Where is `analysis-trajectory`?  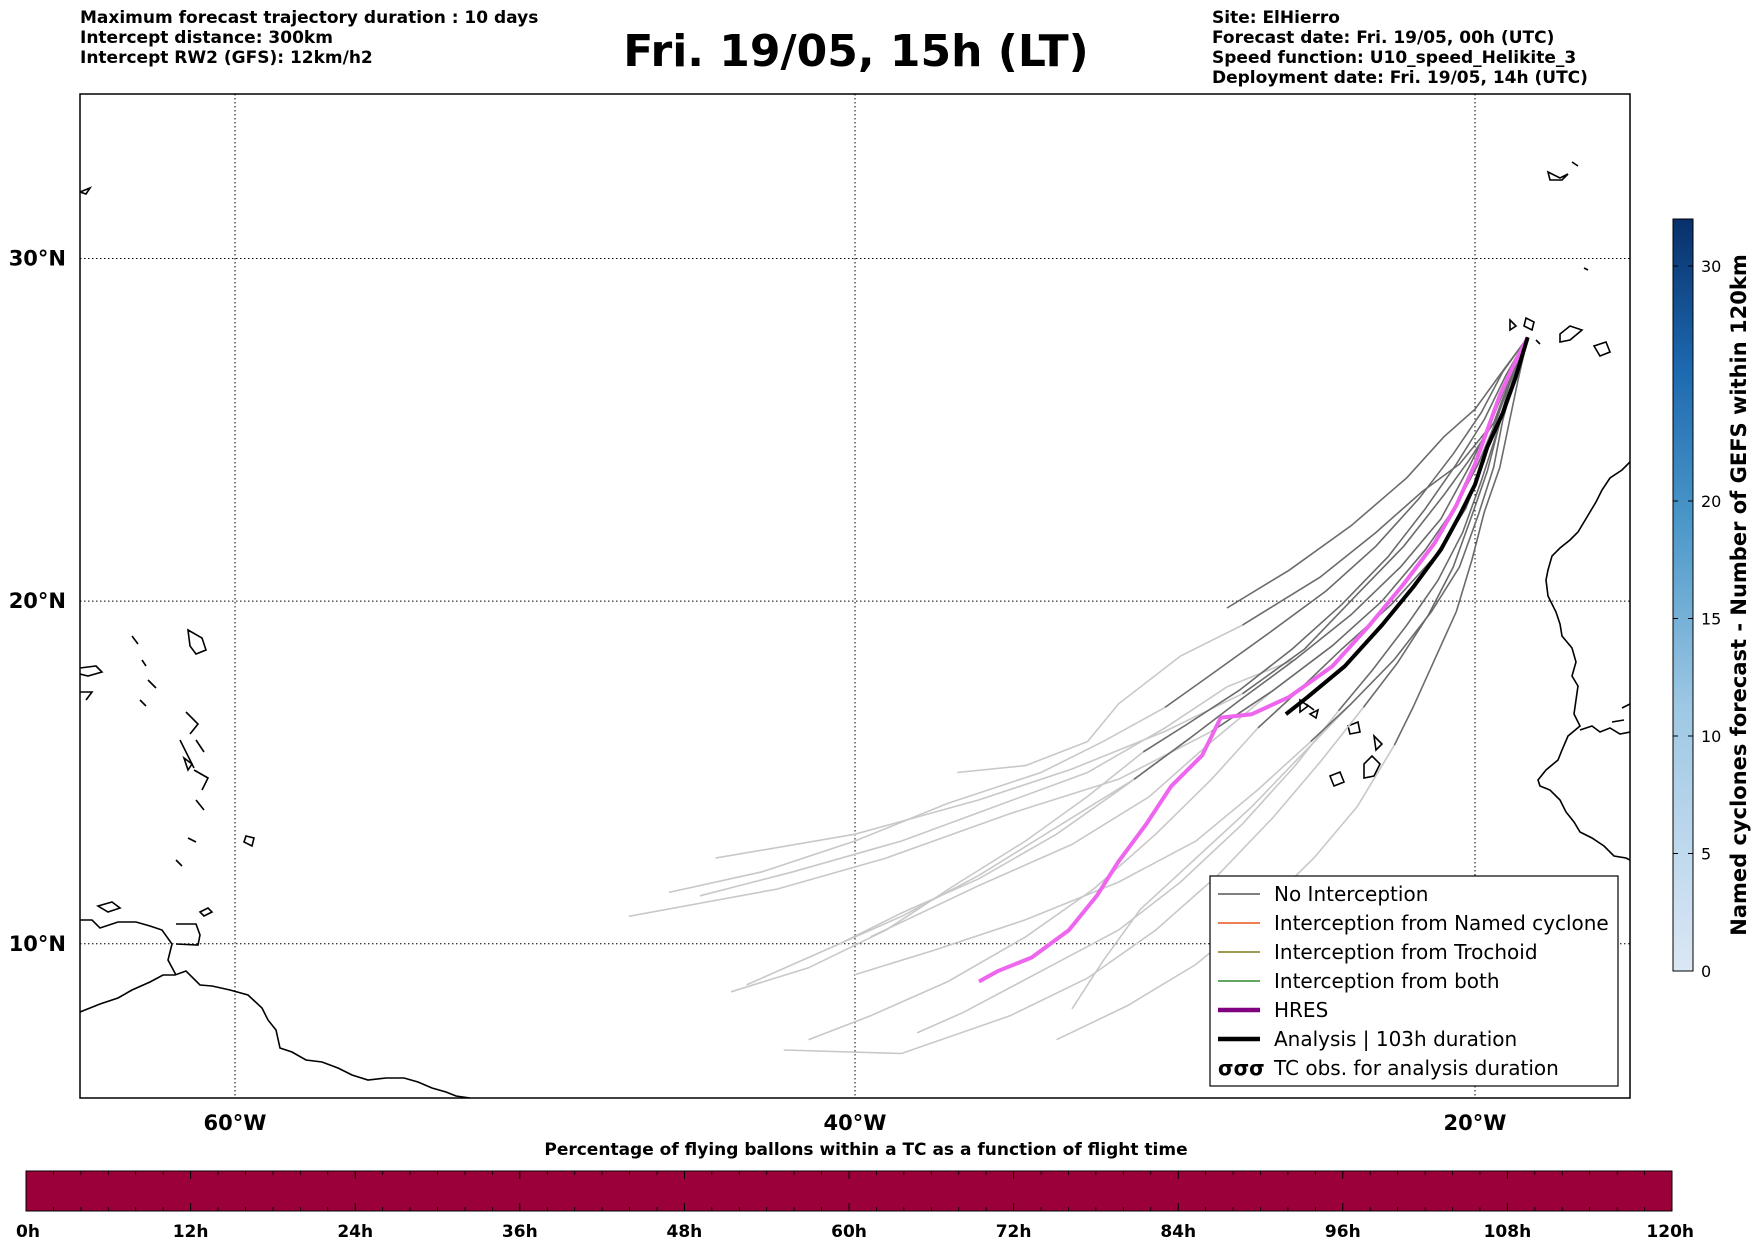
analysis-trajectory is located at coordinates (1407, 526).